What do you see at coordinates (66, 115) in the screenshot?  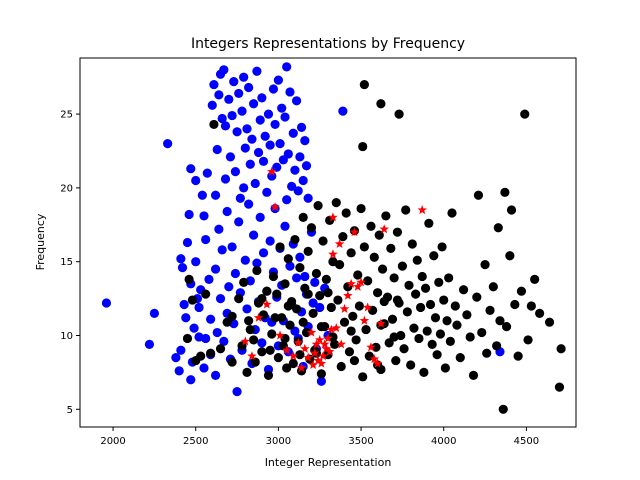 I see `y-tick-label: 25` at bounding box center [66, 115].